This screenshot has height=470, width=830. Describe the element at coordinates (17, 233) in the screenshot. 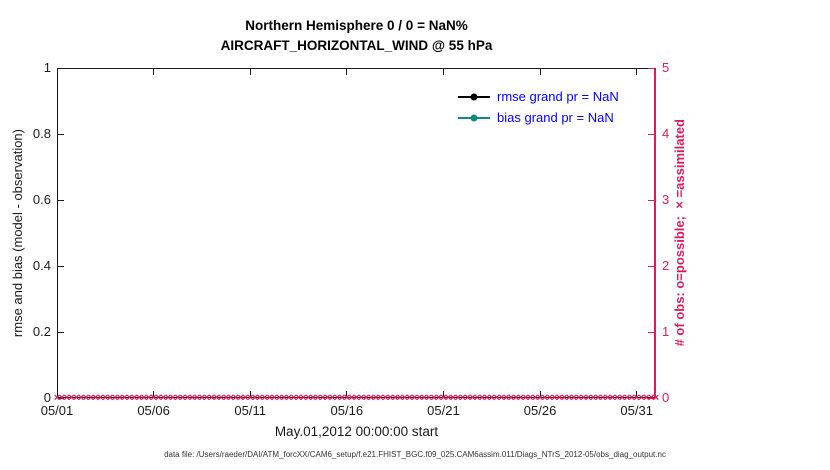

I see `y-axis-label-left: rmse and bias (model - observation)` at that location.